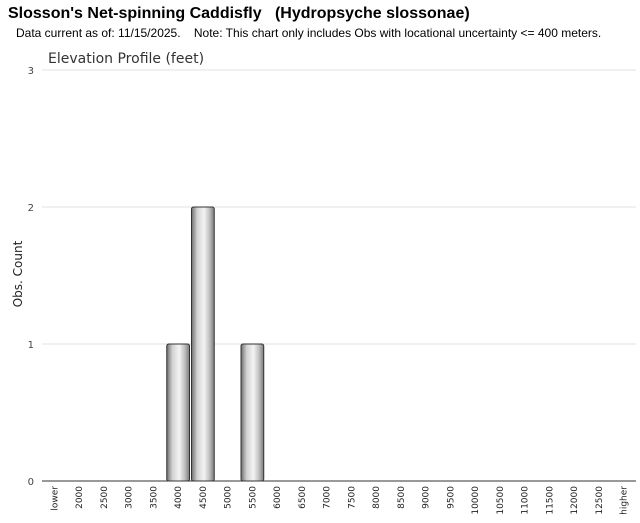  I want to click on x-tick-label: 3500, so click(154, 497).